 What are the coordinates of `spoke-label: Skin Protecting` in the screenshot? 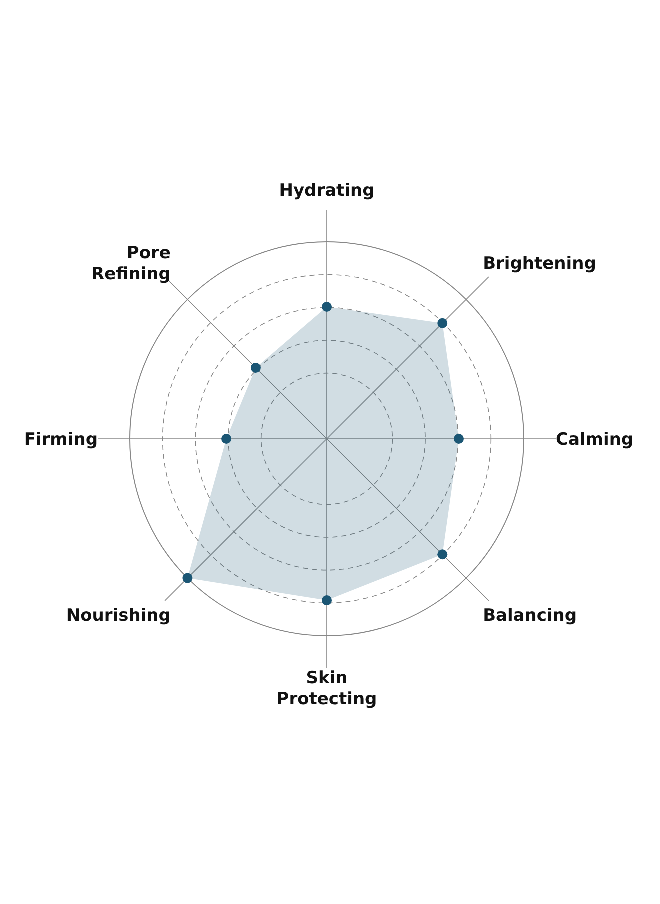 It's located at (327, 689).